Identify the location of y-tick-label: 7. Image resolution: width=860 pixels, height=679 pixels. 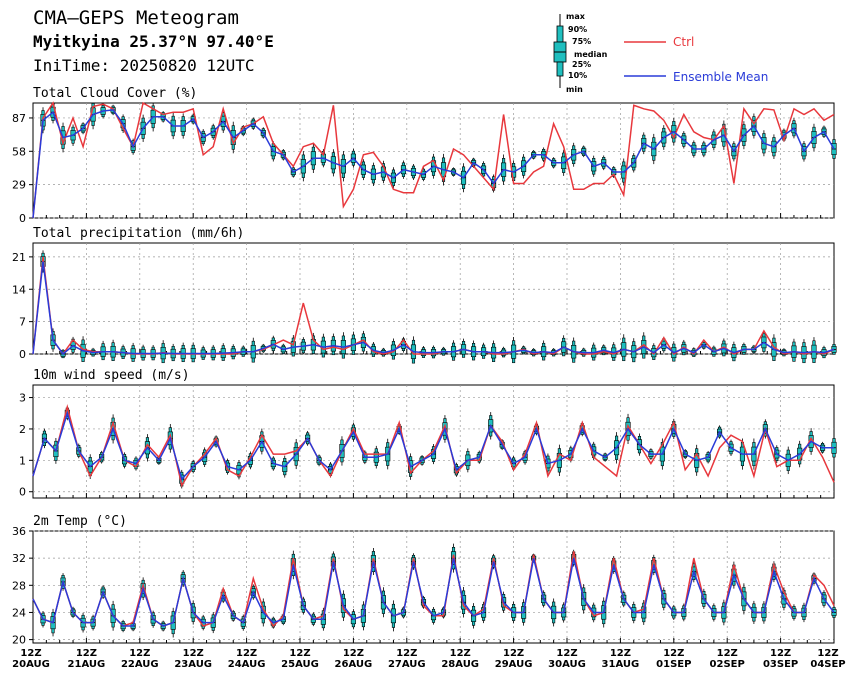
(22, 322).